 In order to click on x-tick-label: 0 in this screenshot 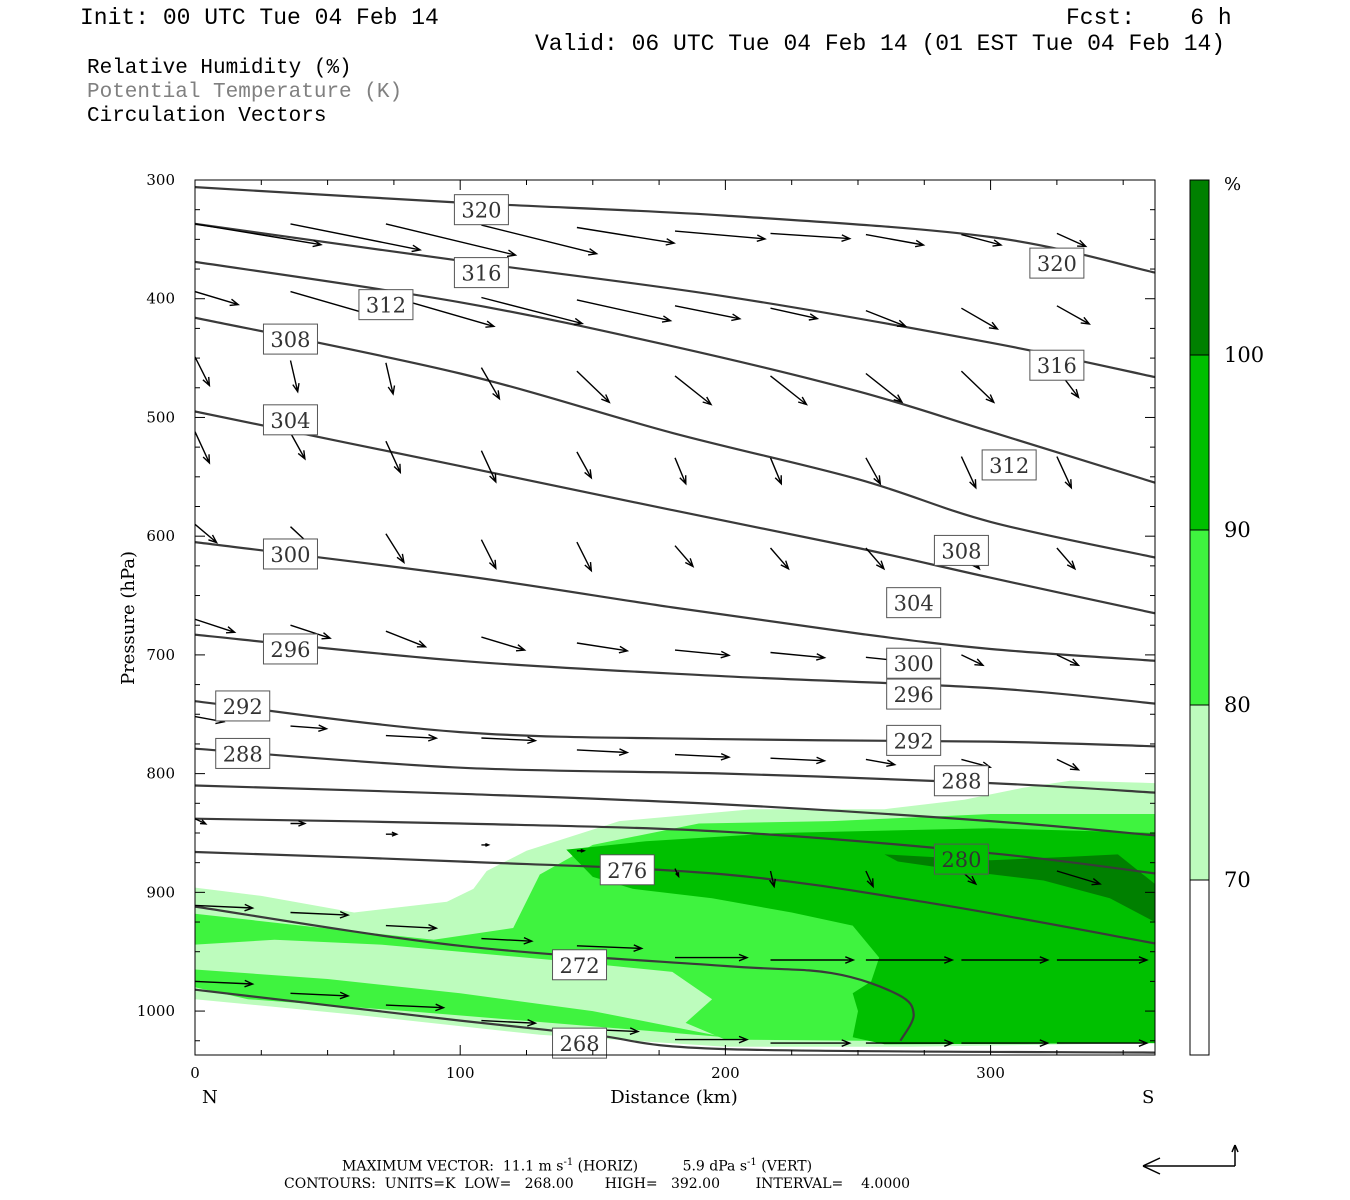, I will do `click(195, 1073)`.